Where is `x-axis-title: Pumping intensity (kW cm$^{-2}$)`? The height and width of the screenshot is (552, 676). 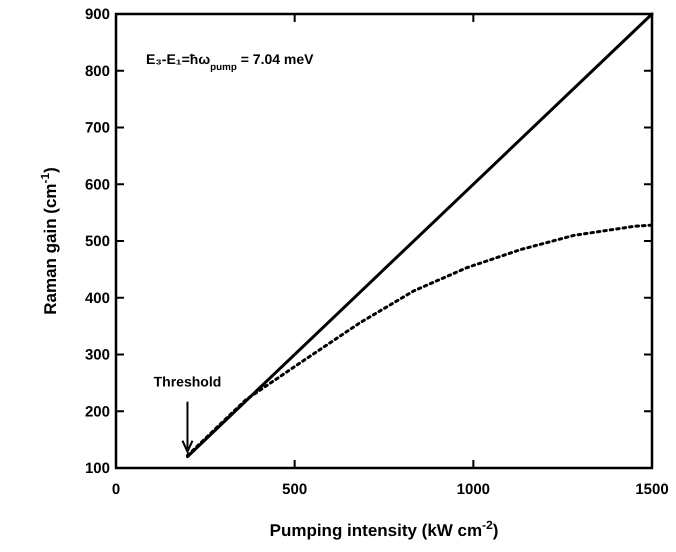
x-axis-title: Pumping intensity (kW cm$^{-2}$) is located at coordinates (384, 529).